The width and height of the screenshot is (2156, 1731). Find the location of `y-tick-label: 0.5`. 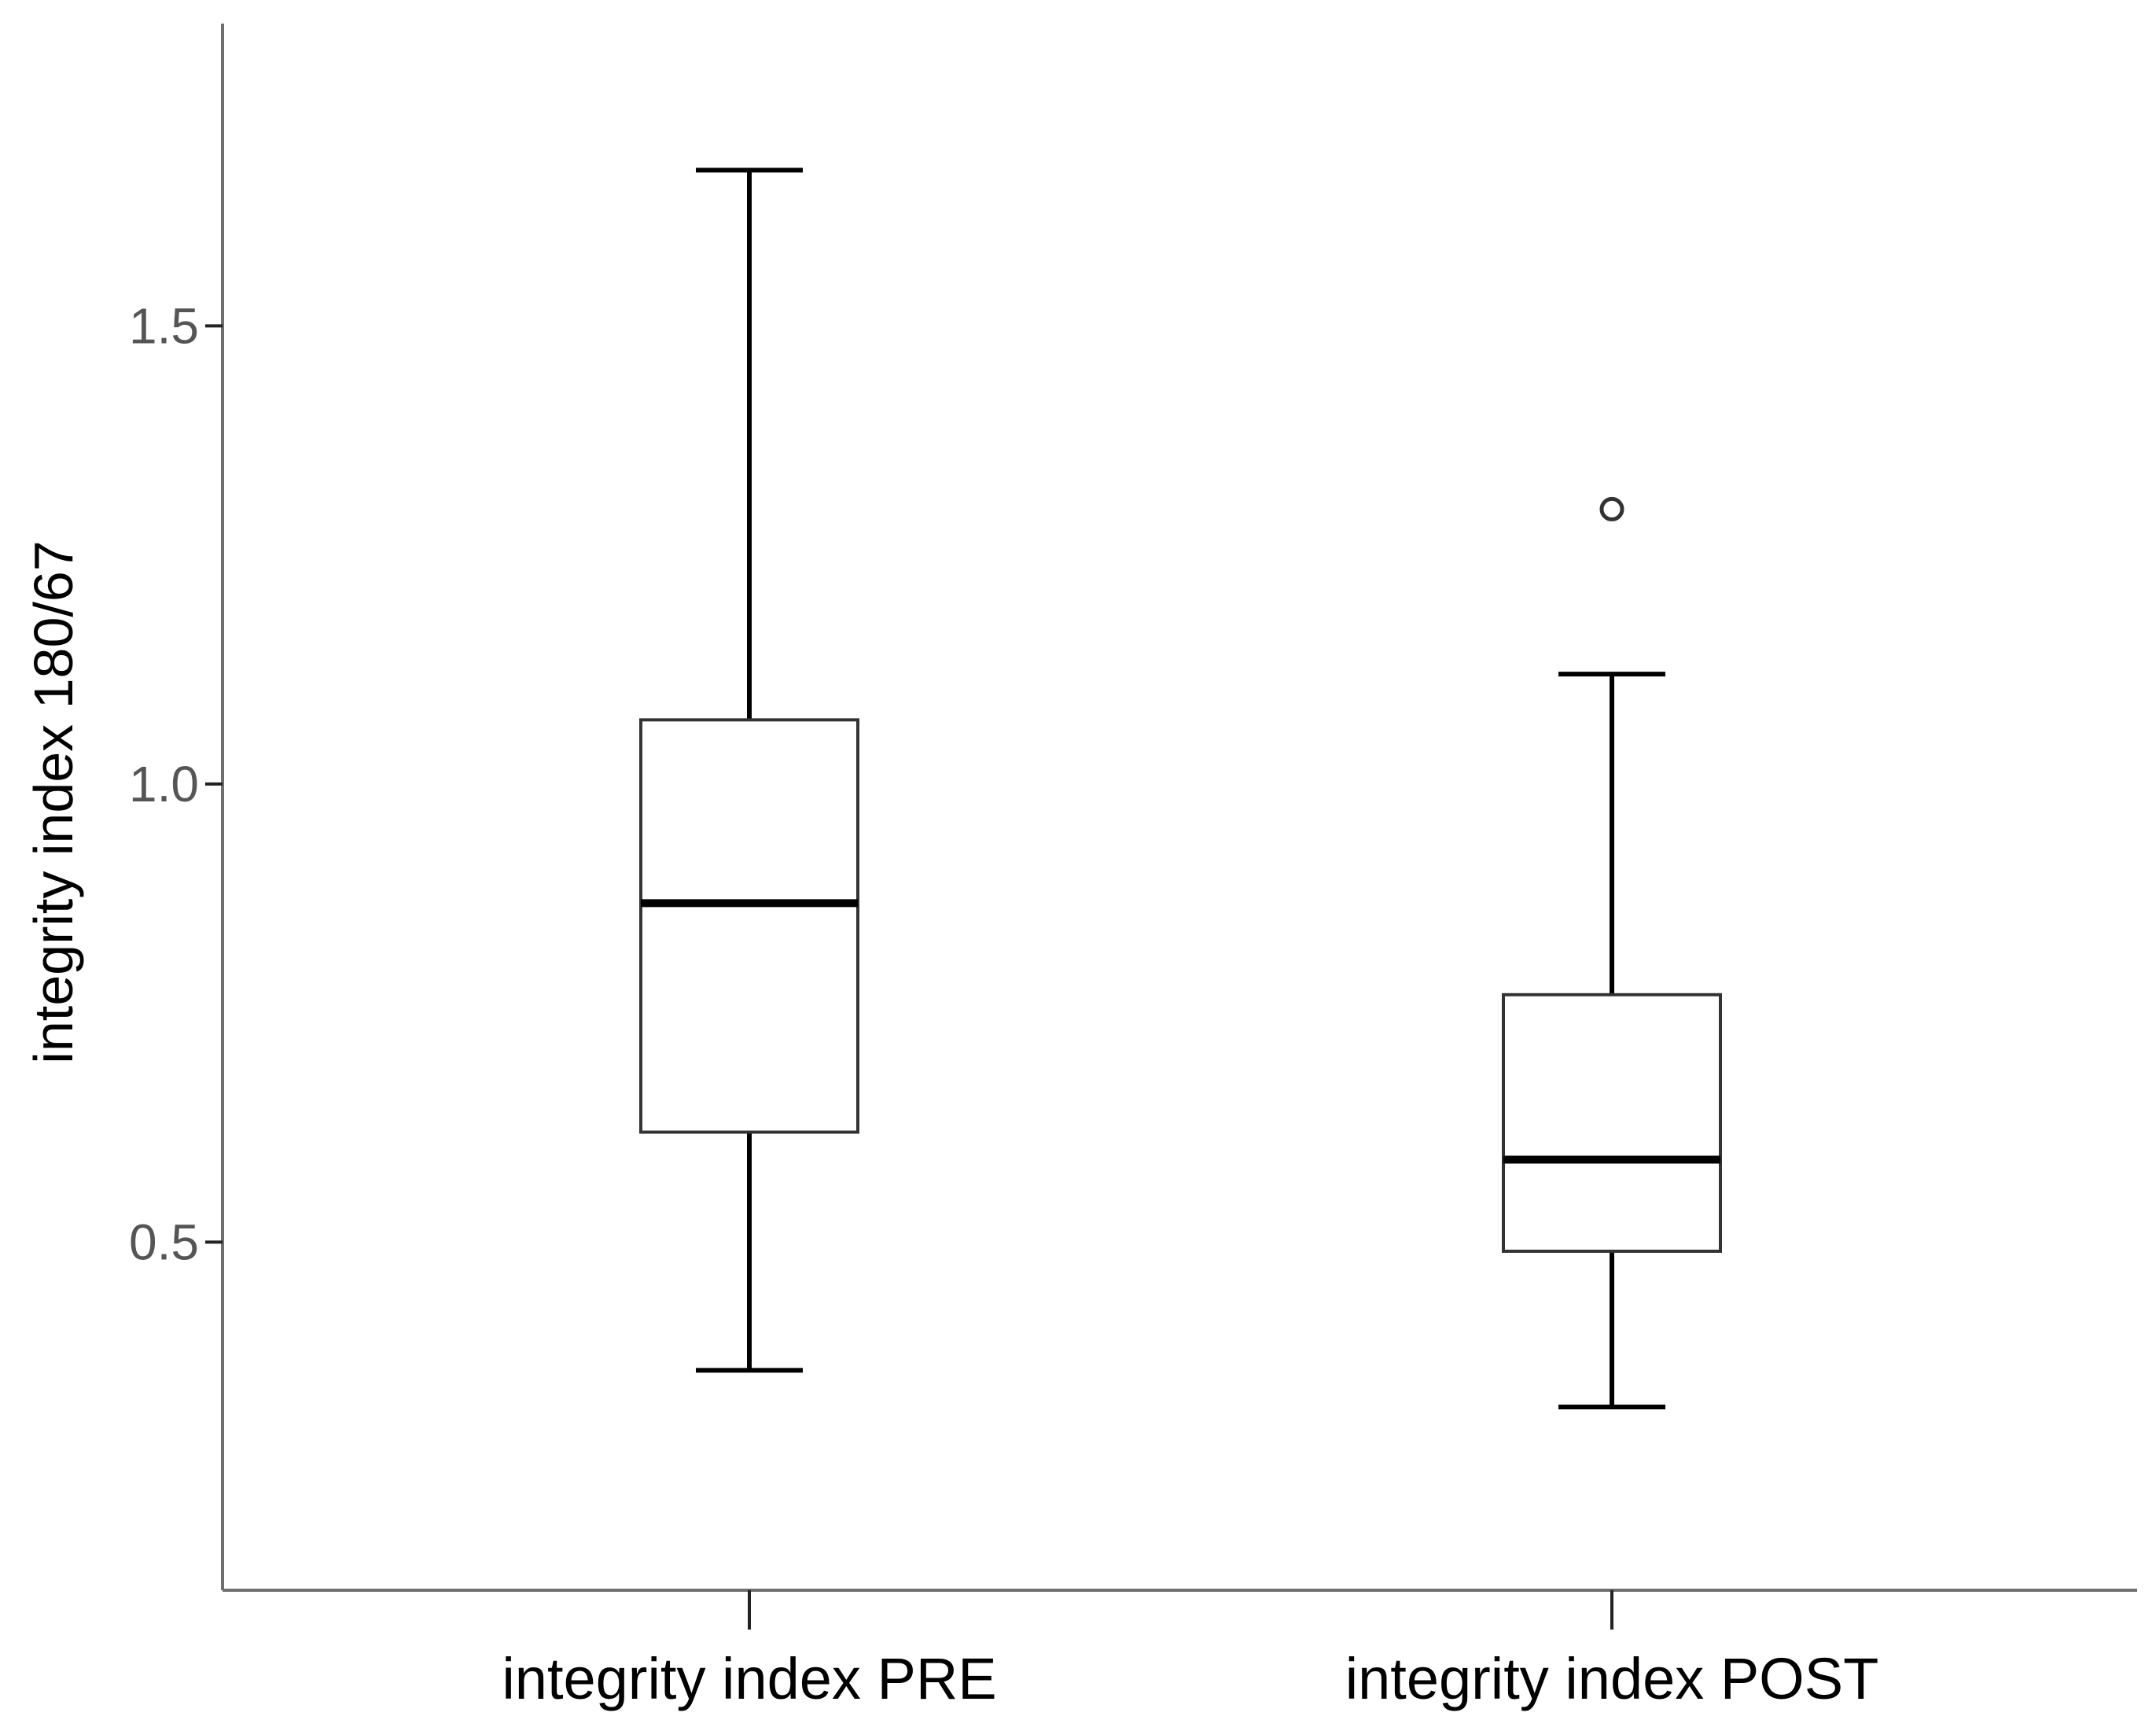

y-tick-label: 0.5 is located at coordinates (164, 1242).